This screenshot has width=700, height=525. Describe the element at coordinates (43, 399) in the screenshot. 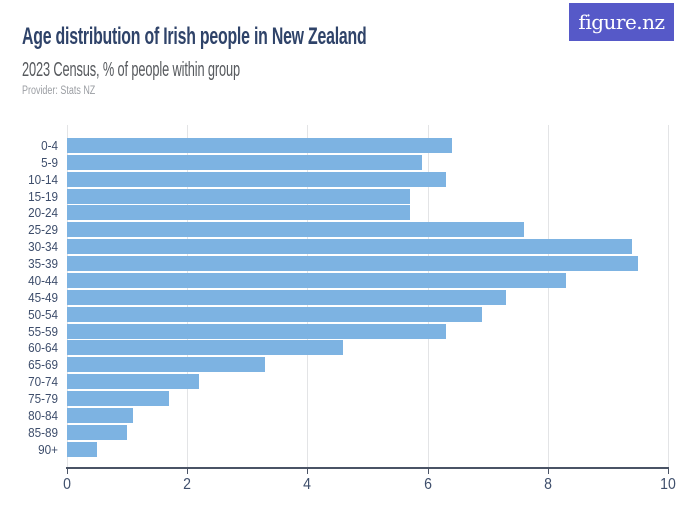

I see `y-axis-label-75-79: 75-79` at that location.